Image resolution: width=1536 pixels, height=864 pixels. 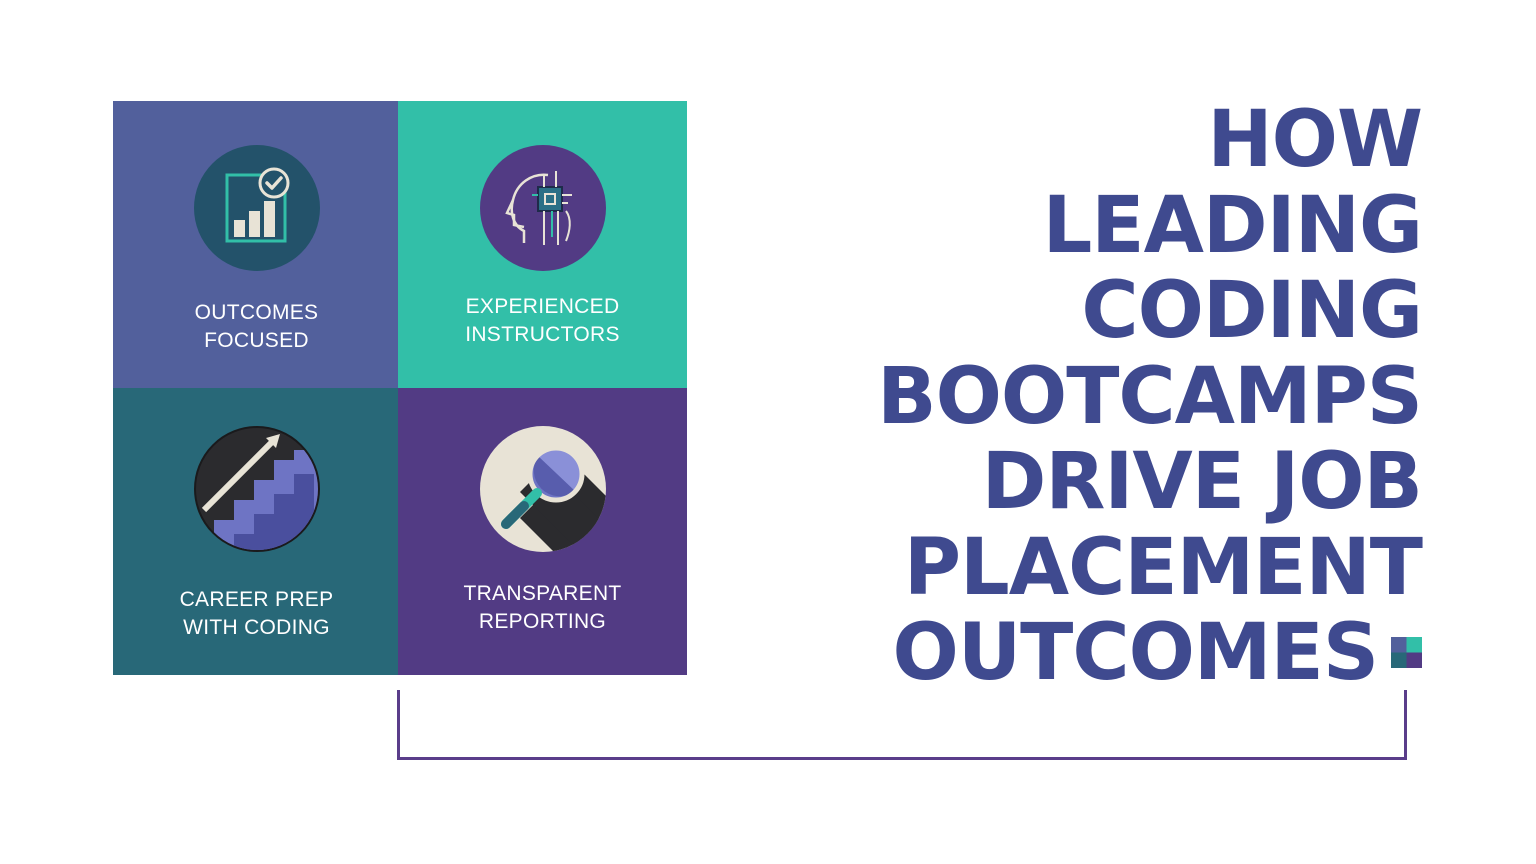 I want to click on headline-line: PLACEMENT, so click(x=1163, y=567).